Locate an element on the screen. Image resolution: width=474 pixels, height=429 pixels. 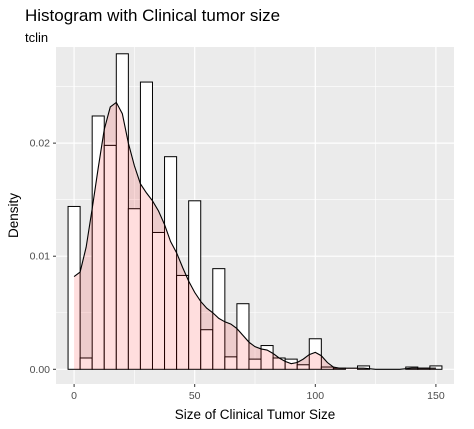
x-axis: 0 50 100 150 is located at coordinates (258, 393).